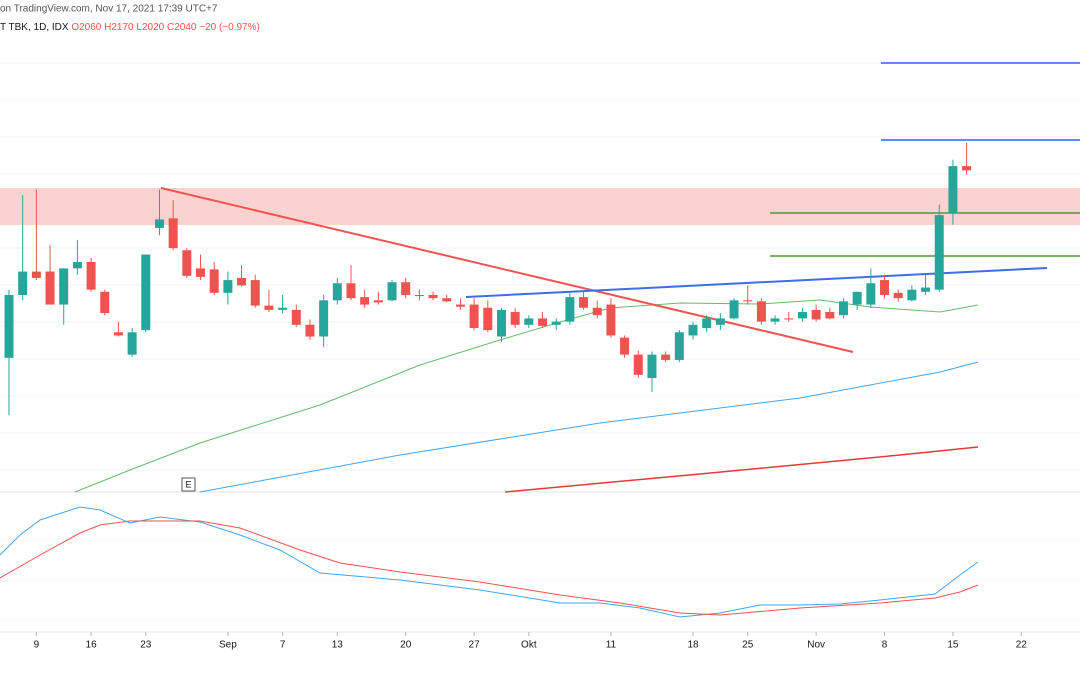 The image size is (1080, 675). What do you see at coordinates (611, 645) in the screenshot?
I see `x-tick-label: 11` at bounding box center [611, 645].